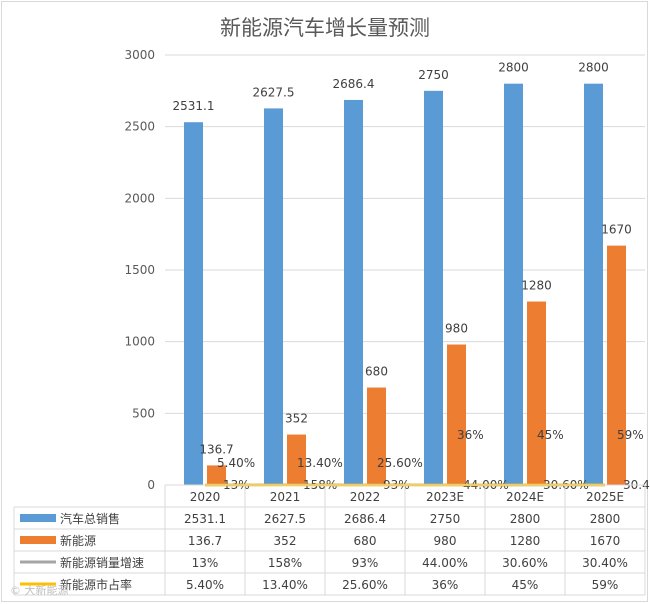 The image size is (650, 604). What do you see at coordinates (525, 541) in the screenshot?
I see `table-cell-1-4: 1280` at bounding box center [525, 541].